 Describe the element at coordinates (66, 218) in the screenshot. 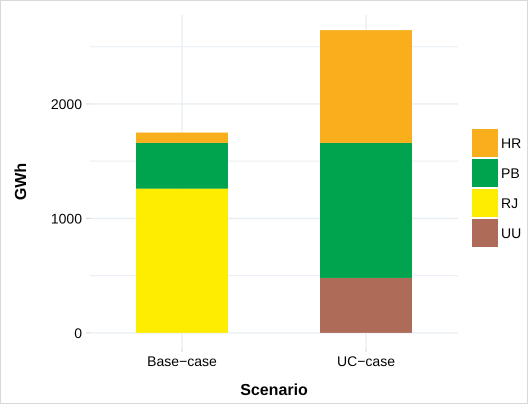

I see `y-tick-label: 1000` at that location.